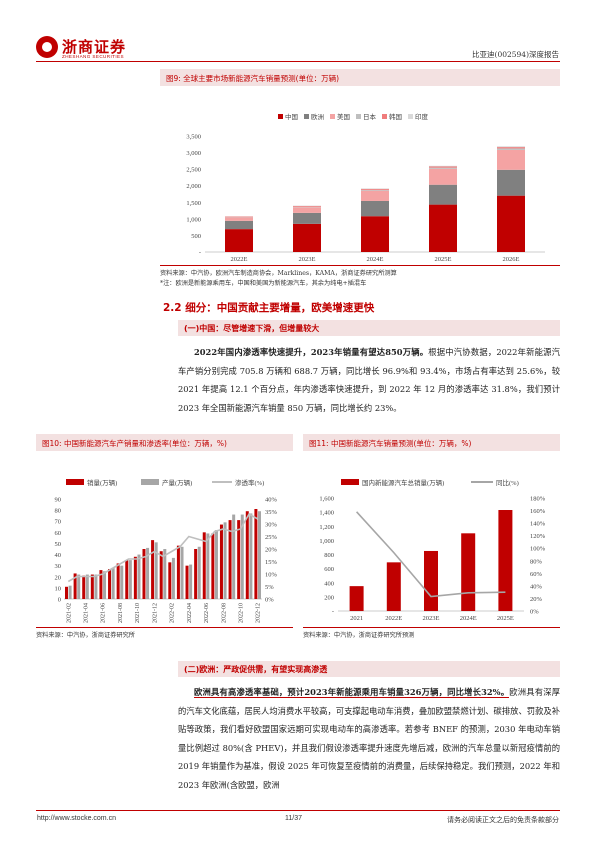  Describe the element at coordinates (329, 555) in the screenshot. I see `y-tick-label: 800` at that location.